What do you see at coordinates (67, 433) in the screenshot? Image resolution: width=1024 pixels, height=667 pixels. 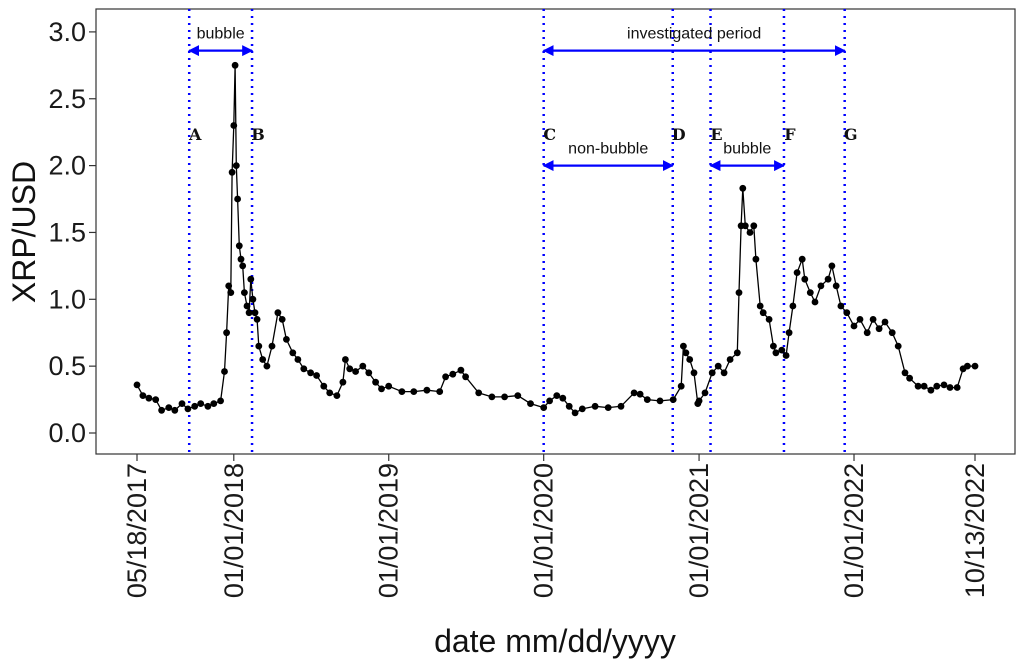 I see `y-tick-label: 0.0` at bounding box center [67, 433].